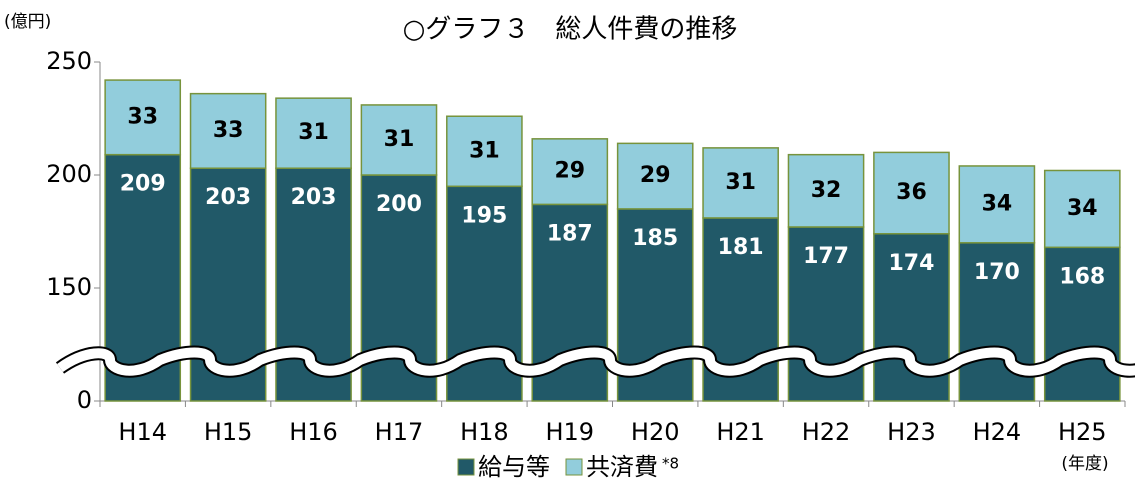 The width and height of the screenshot is (1135, 481). I want to click on value-label: 168, so click(1082, 276).